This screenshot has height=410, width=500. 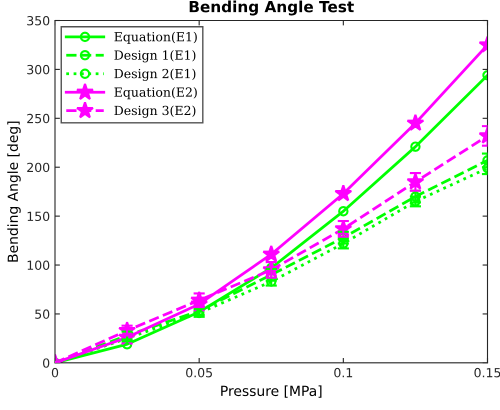 I want to click on y-tick-label: 150, so click(x=39, y=217).